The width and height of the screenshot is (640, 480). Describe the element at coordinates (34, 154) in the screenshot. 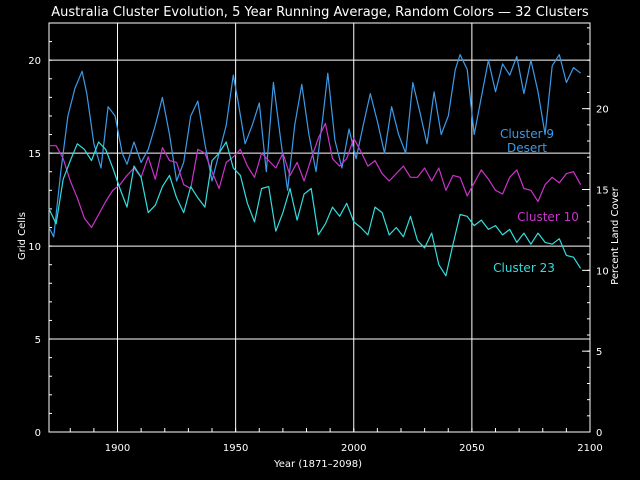

I see `y-tick-label: 15` at that location.